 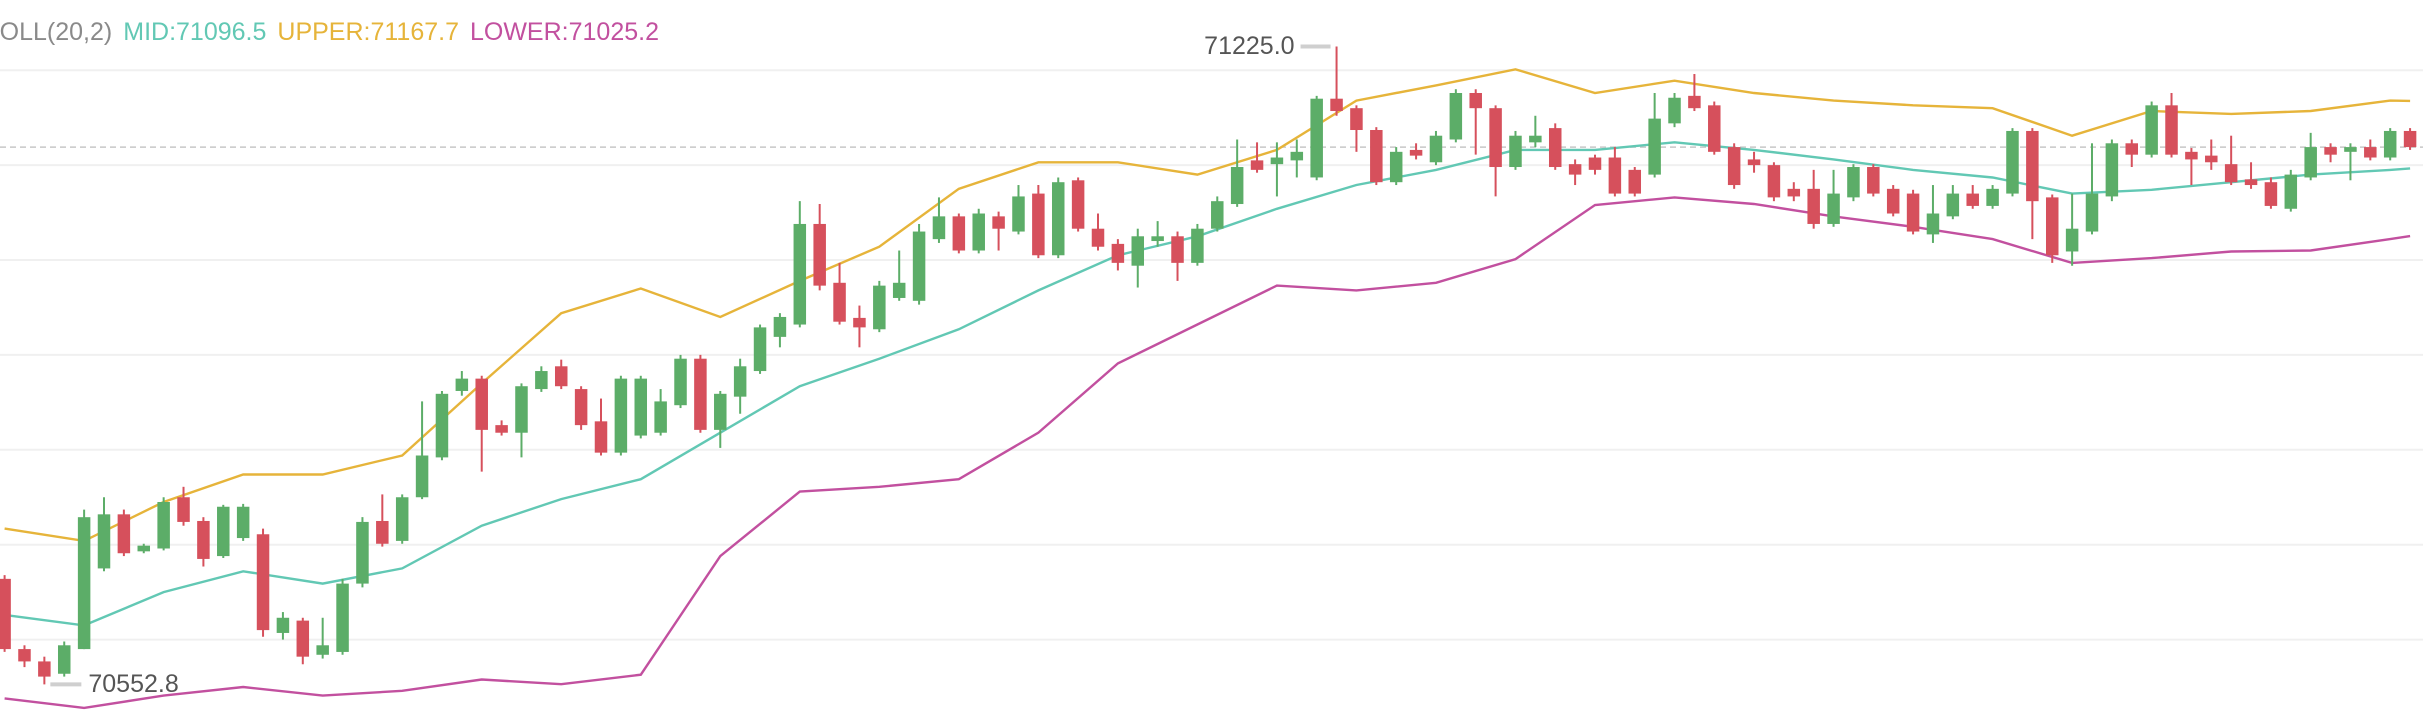 What do you see at coordinates (56, 32) in the screenshot?
I see `indicator-label: BOLL(20,2)` at bounding box center [56, 32].